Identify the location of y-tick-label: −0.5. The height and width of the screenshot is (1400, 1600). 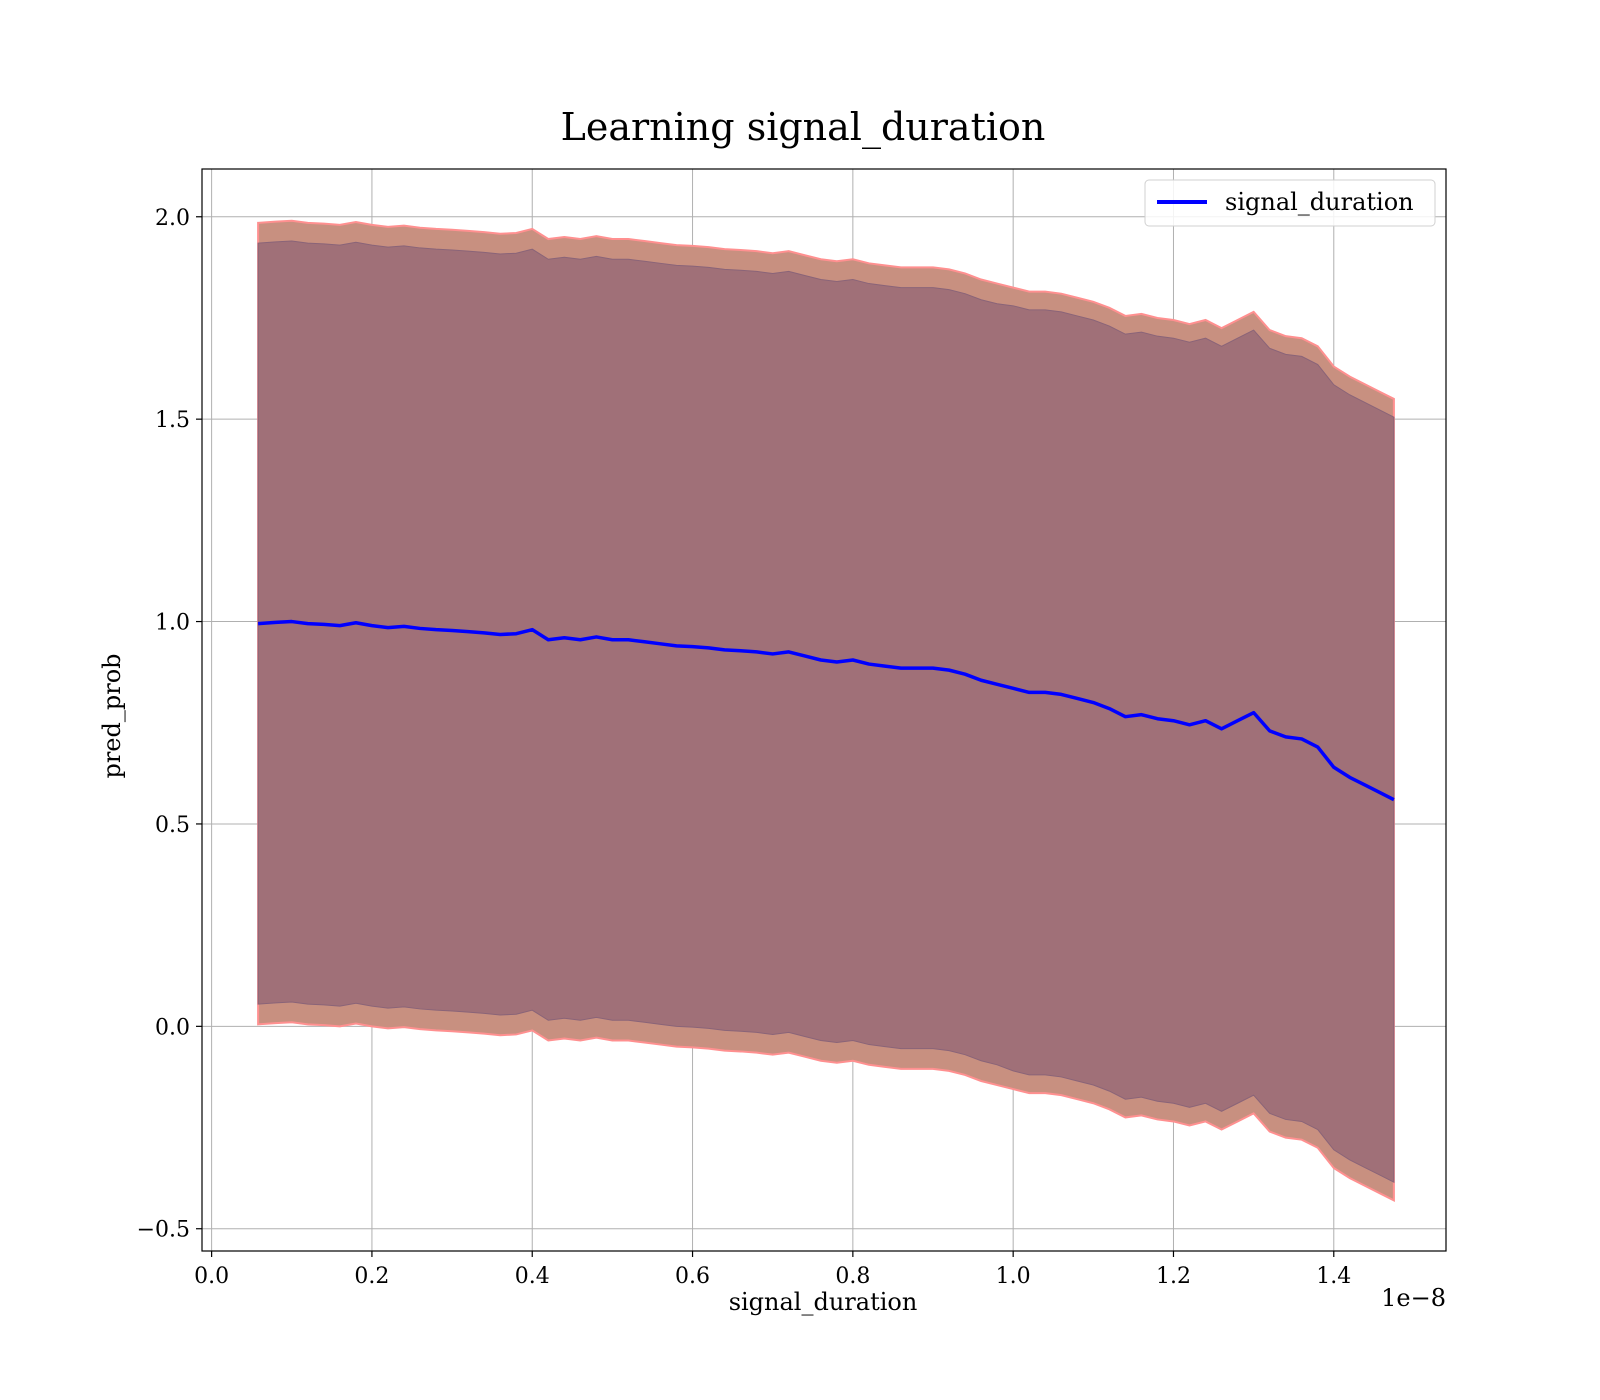
(163, 1230).